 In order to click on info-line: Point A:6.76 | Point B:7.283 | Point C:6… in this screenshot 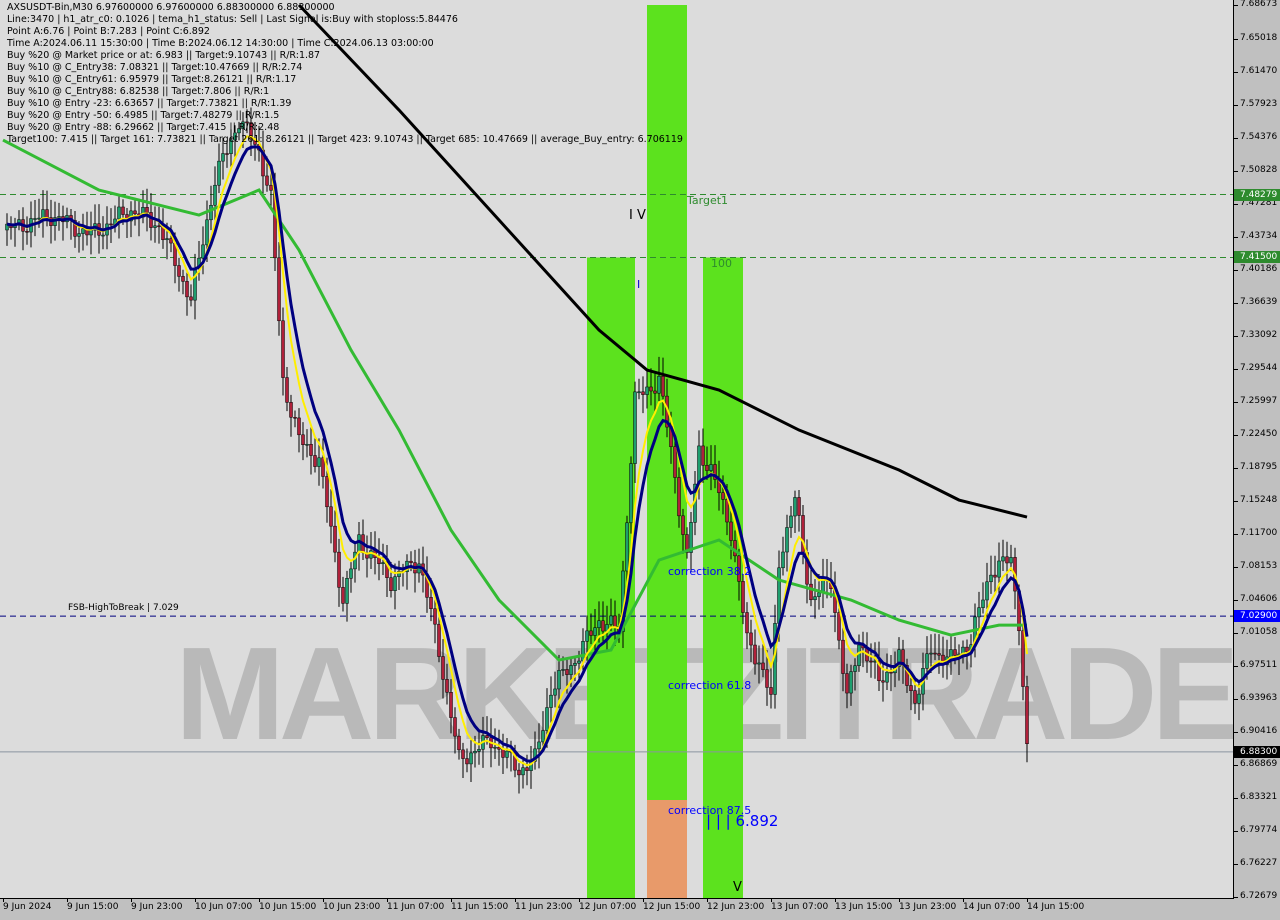, I will do `click(108, 31)`.